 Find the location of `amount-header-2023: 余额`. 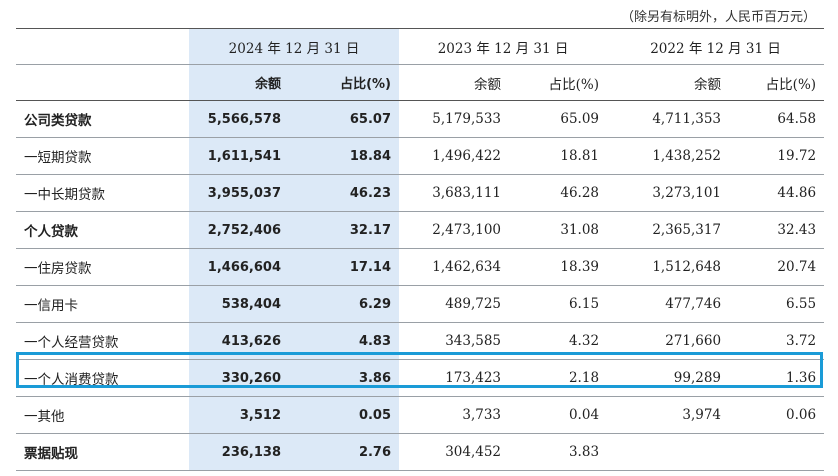

amount-header-2023: 余额 is located at coordinates (454, 82).